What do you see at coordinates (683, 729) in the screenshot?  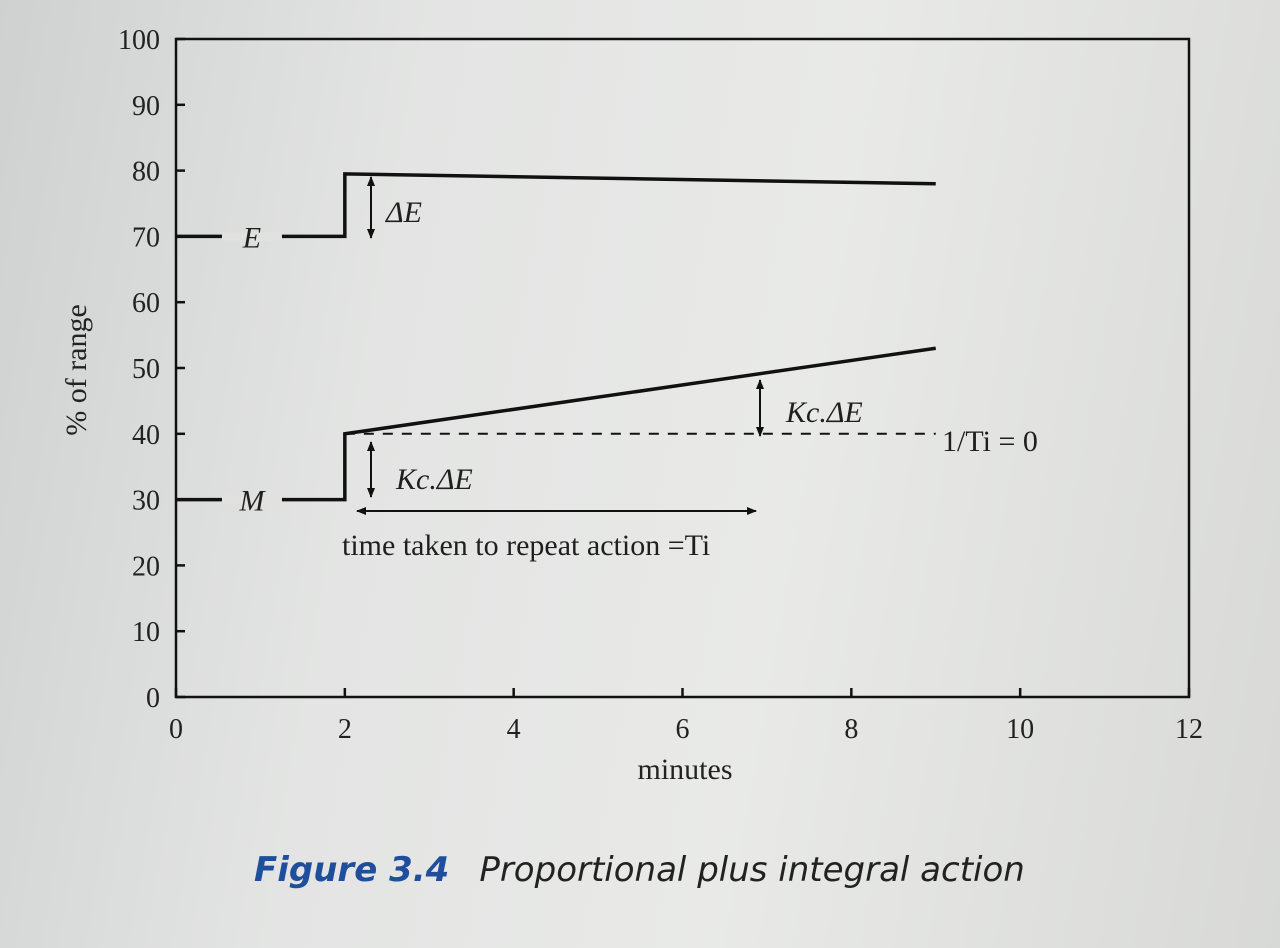 I see `x-tick-label: 6` at bounding box center [683, 729].